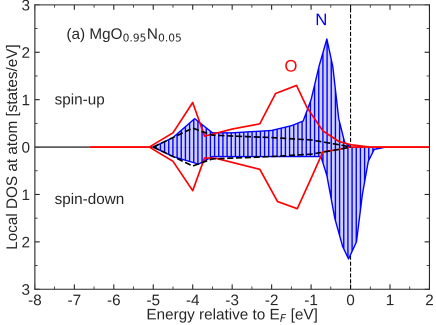 This screenshot has width=436, height=325. Describe the element at coordinates (429, 300) in the screenshot. I see `x-tick-label: 2` at that location.